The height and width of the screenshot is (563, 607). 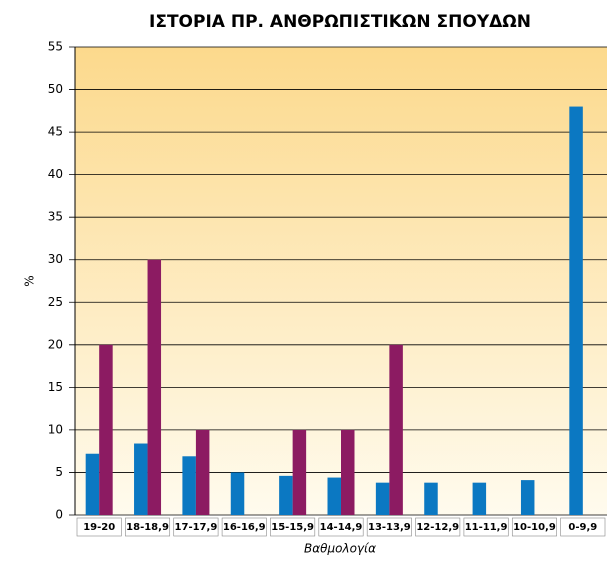 I want to click on x-tick-label: 15-15,9, so click(x=292, y=527).